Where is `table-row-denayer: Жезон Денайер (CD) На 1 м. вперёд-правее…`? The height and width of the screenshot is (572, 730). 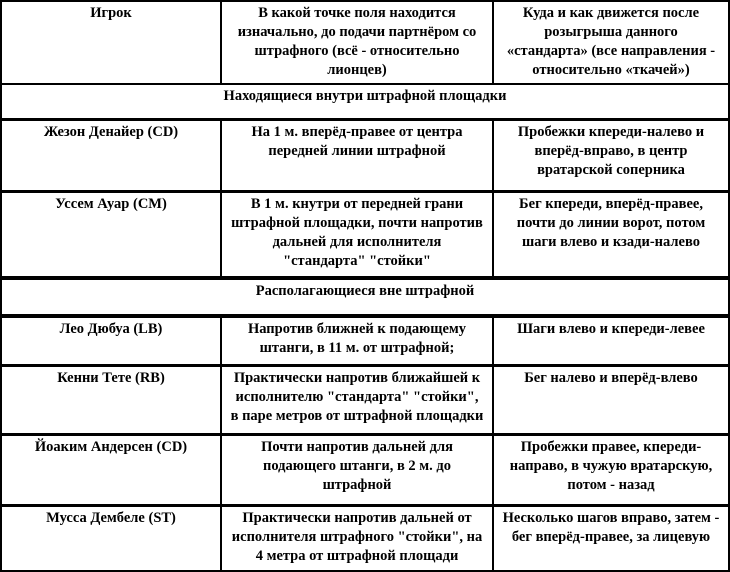
table-row-denayer: Жезон Денайер (CD) На 1 м. вперёд-правее… is located at coordinates (365, 154).